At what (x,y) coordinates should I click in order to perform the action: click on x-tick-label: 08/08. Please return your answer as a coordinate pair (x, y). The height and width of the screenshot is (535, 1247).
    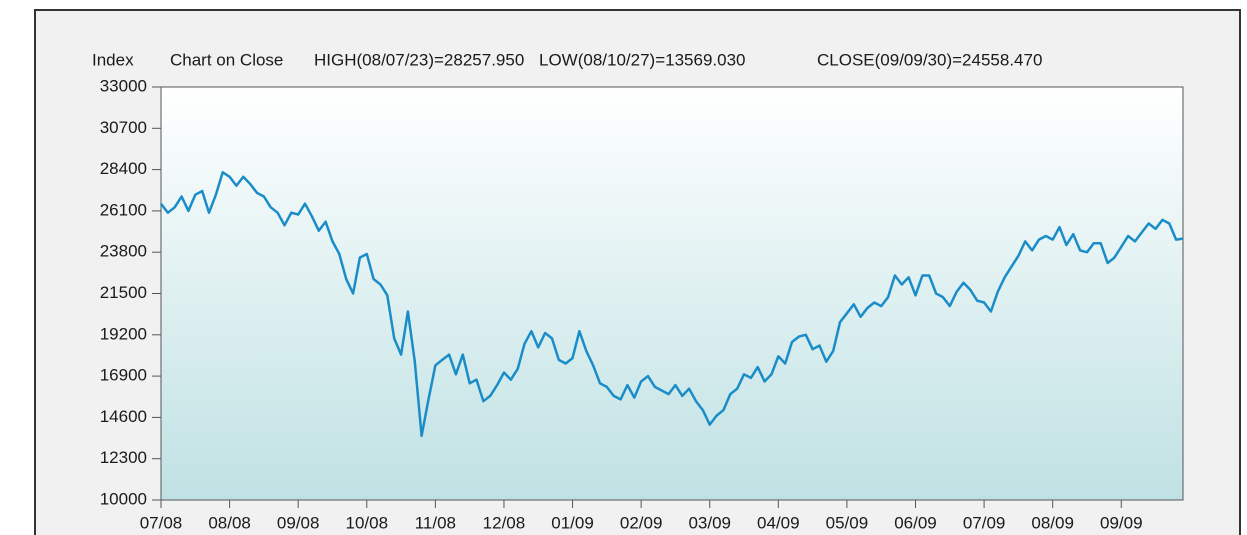
    Looking at the image, I should click on (229, 522).